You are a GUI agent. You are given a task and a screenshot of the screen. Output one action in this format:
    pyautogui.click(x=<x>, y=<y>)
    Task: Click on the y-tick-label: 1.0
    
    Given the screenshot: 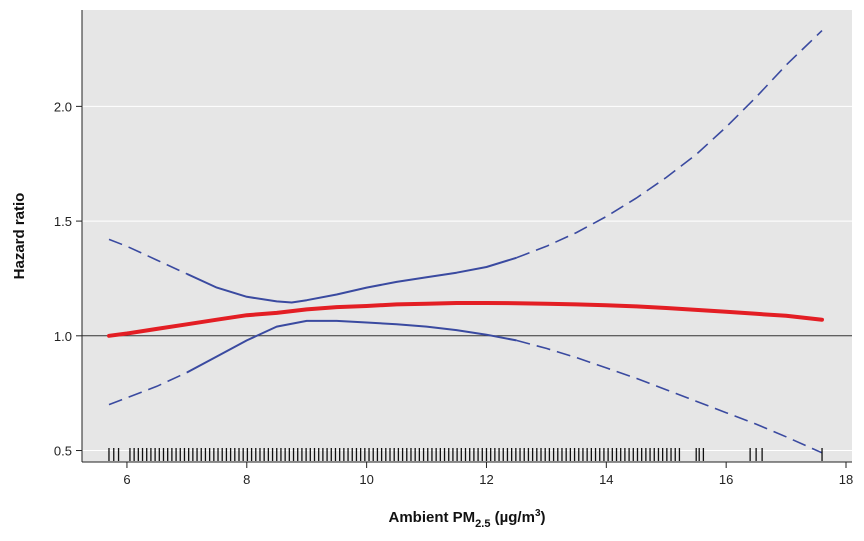 What is the action you would take?
    pyautogui.click(x=63, y=336)
    